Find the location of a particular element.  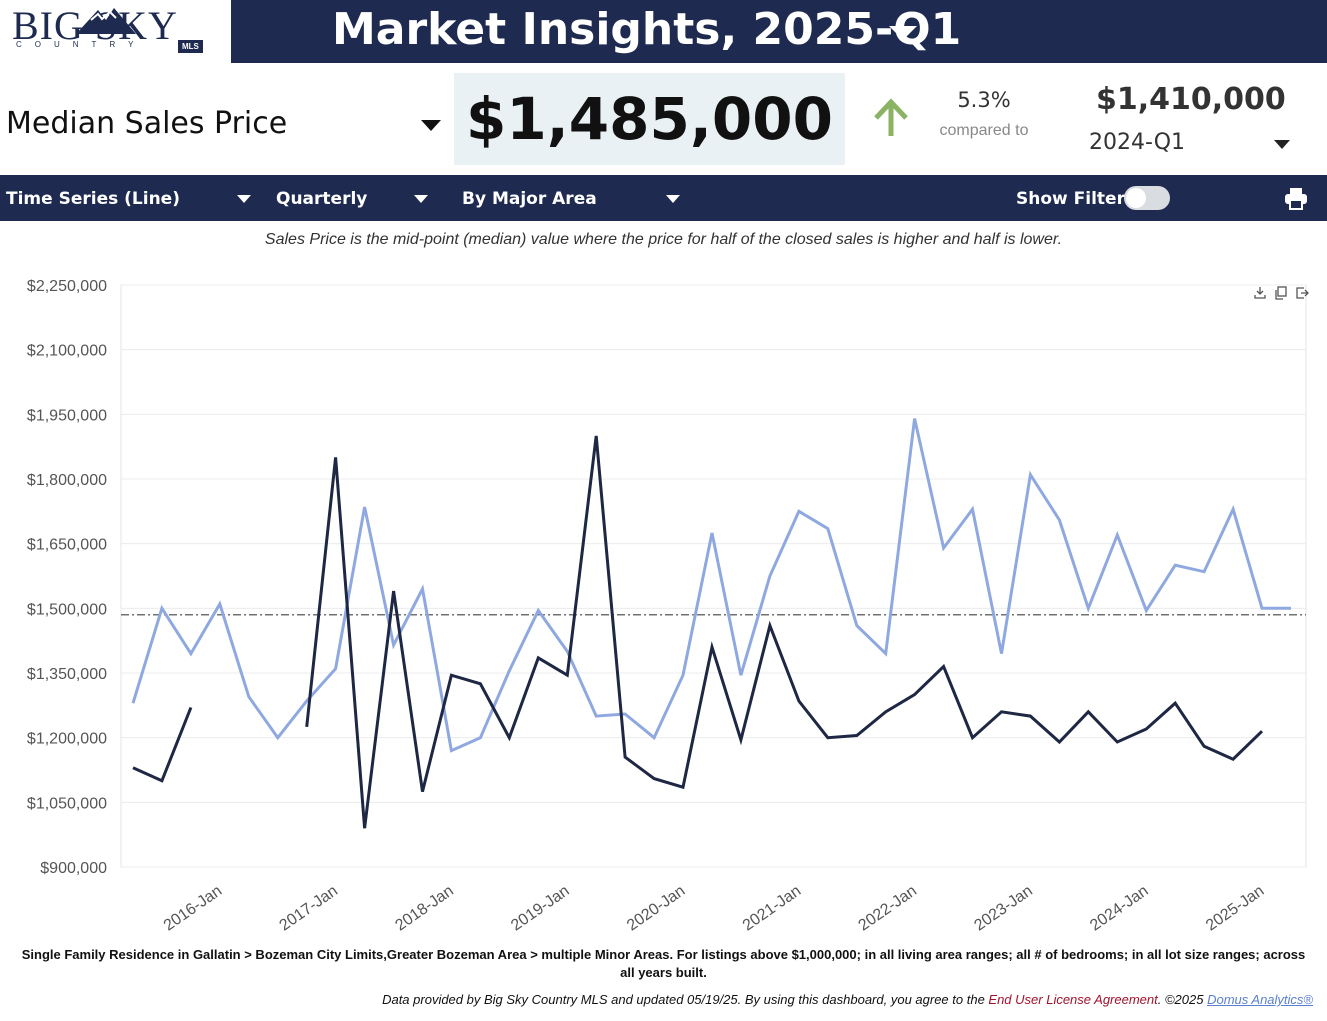

compared-to-label: compared to is located at coordinates (984, 130).